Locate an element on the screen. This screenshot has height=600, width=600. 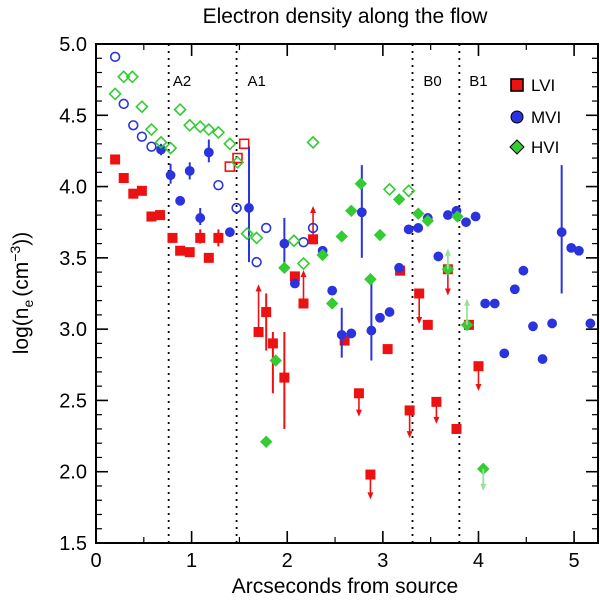
y-tick-label: 1.5 is located at coordinates (73, 544).